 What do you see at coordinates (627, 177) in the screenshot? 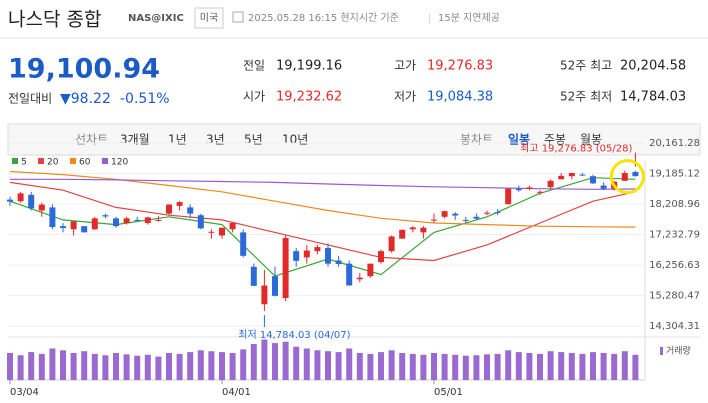
I see `highlight-circle` at bounding box center [627, 177].